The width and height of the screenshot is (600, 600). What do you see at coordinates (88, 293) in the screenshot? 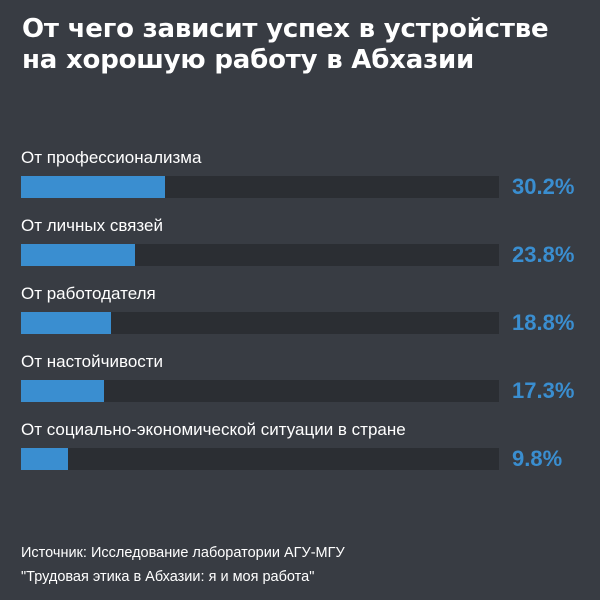
I see `bar-label: От работодателя` at bounding box center [88, 293].